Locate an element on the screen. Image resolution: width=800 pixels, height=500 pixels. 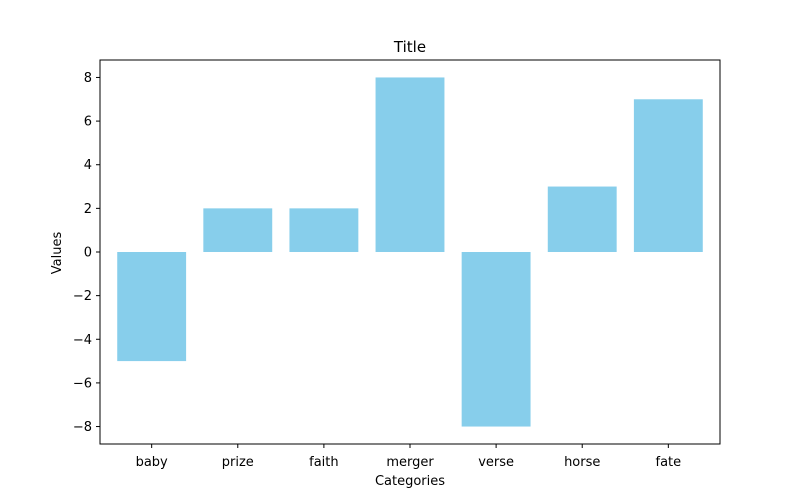
bar-prize is located at coordinates (238, 230).